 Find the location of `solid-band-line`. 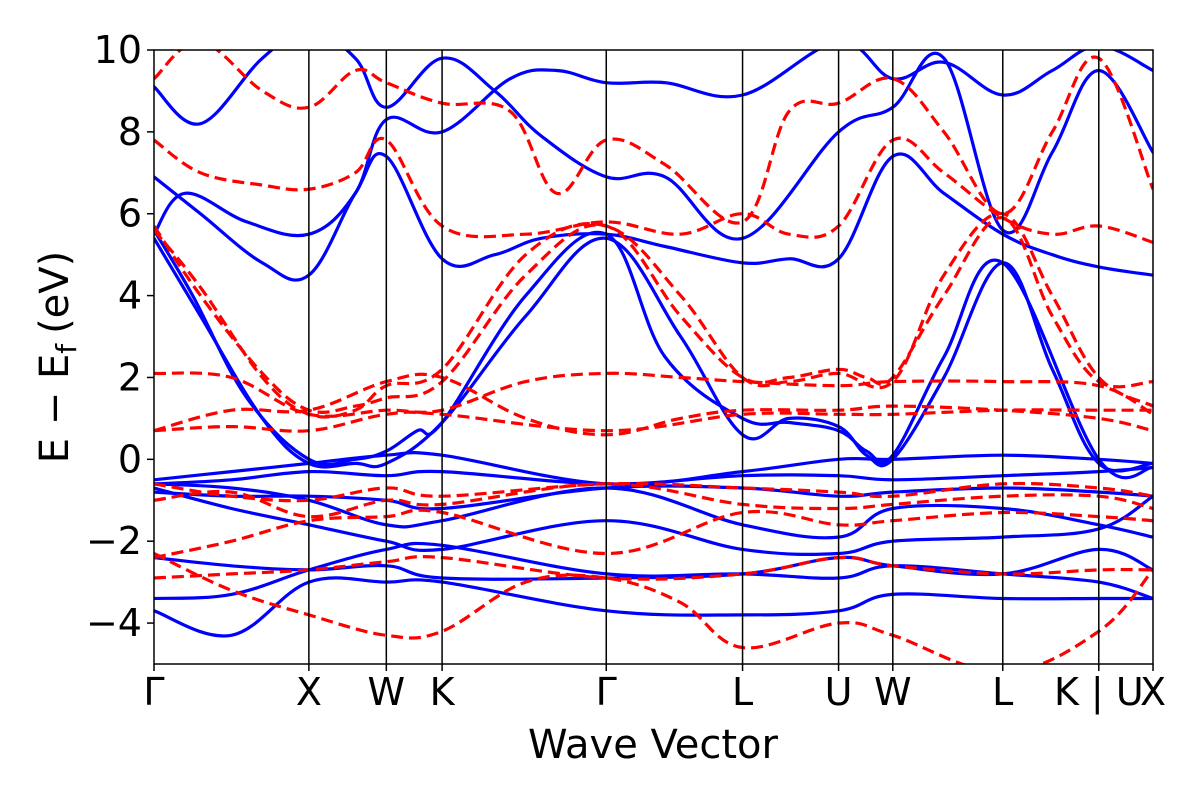

solid-band-line is located at coordinates (653, 217).